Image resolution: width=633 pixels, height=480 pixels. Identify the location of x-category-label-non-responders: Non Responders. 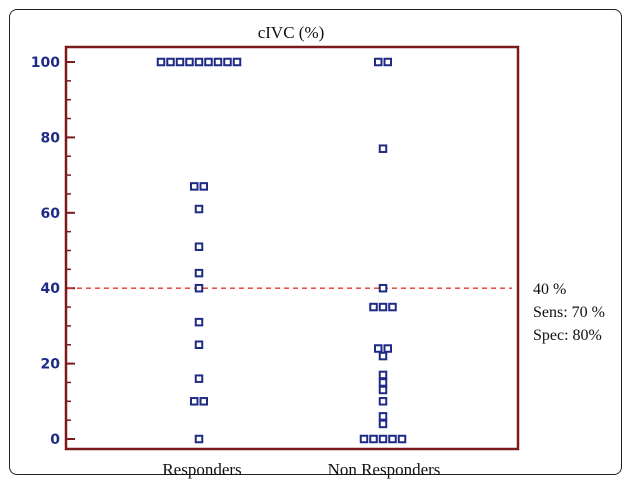
(384, 469).